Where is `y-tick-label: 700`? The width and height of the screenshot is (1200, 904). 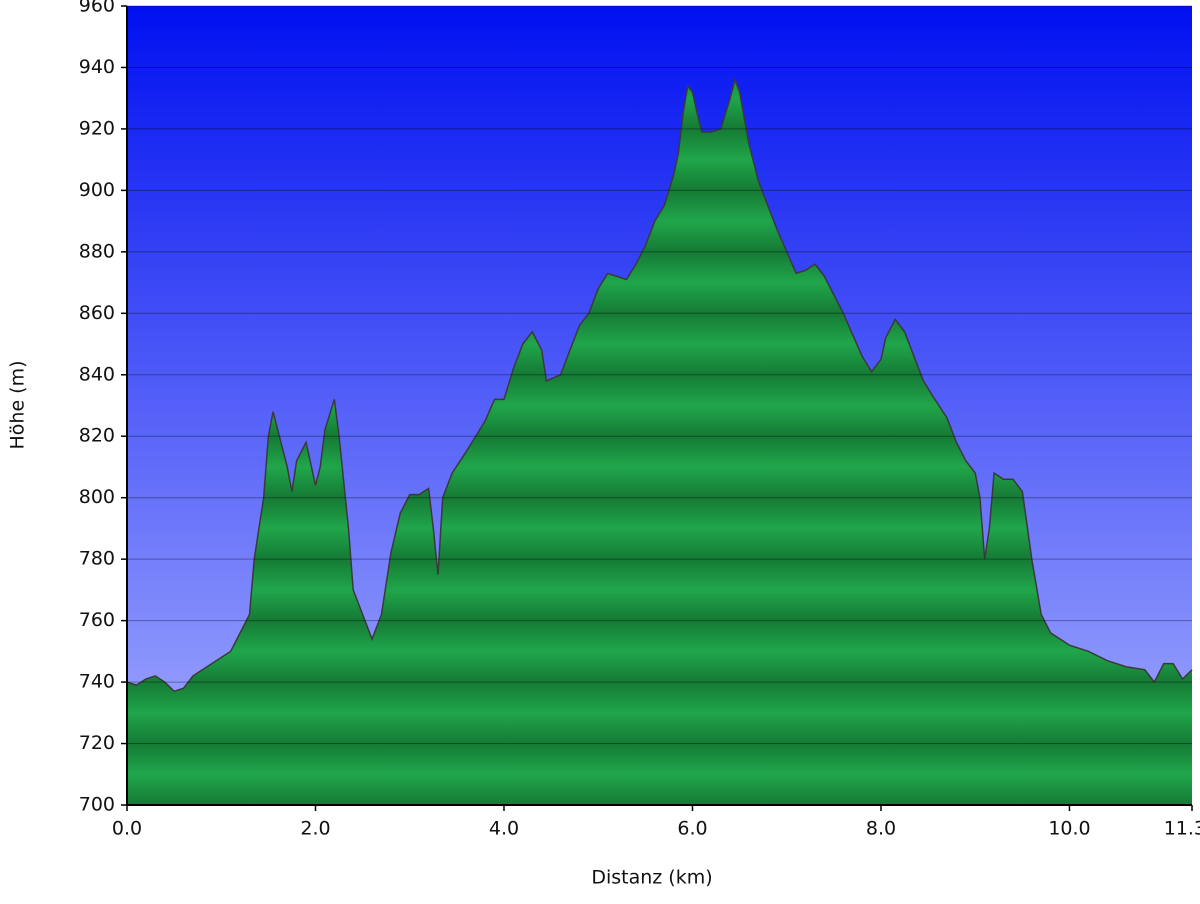
y-tick-label: 700 is located at coordinates (97, 805).